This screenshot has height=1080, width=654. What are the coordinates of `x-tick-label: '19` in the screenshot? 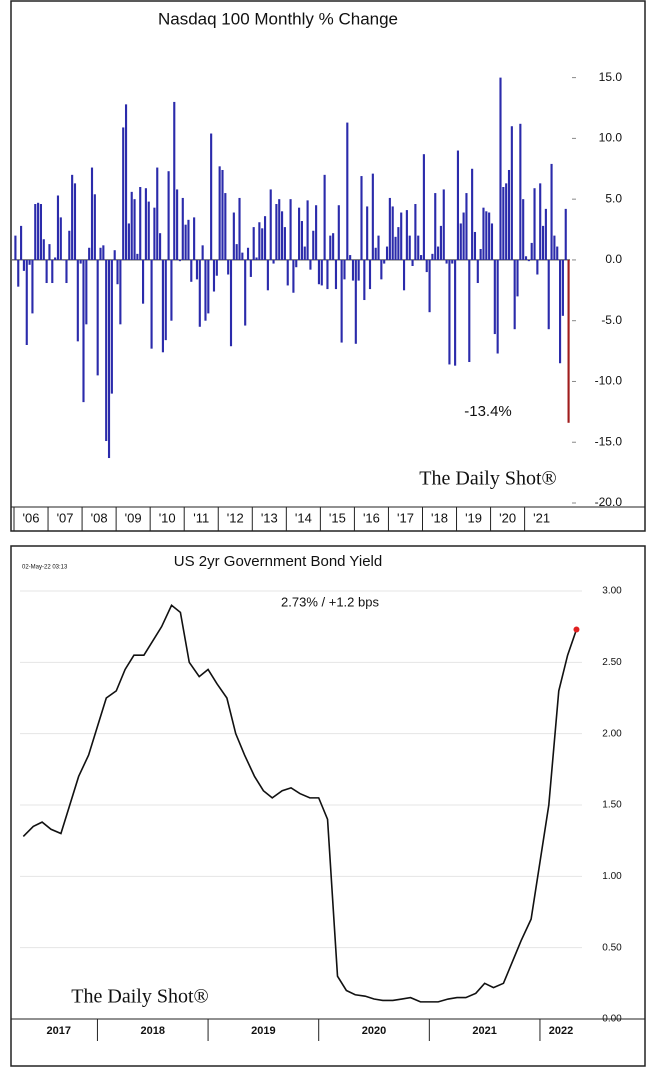 It's located at (473, 517).